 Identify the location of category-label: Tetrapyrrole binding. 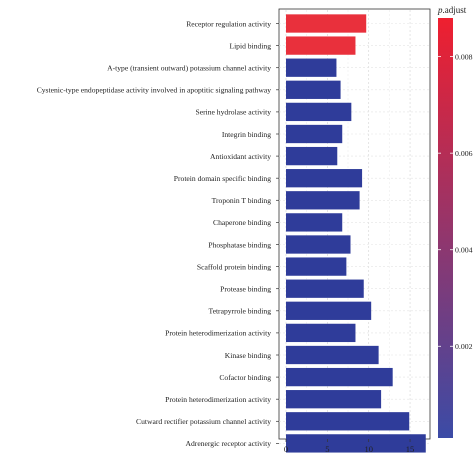
(239, 311).